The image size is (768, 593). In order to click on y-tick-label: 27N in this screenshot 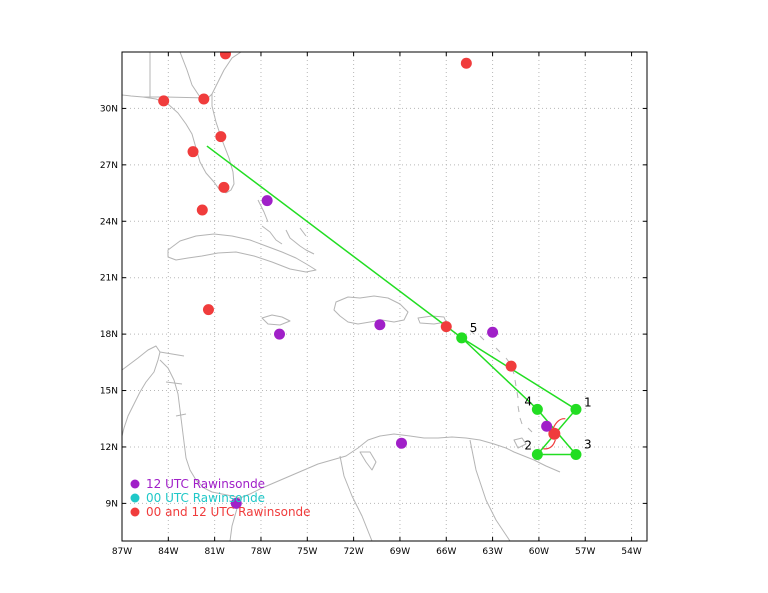, I will do `click(109, 166)`.